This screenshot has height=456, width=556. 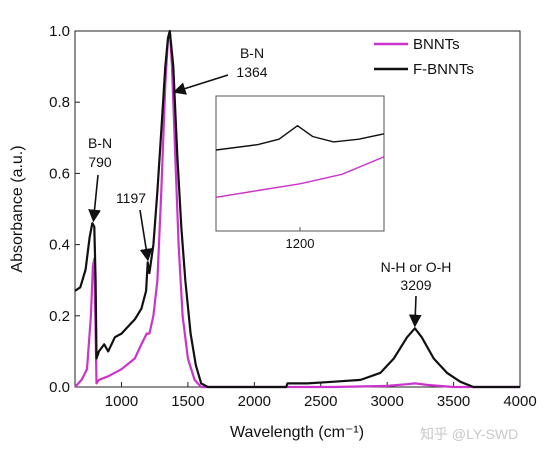 I want to click on inset-line-f-bnnts, so click(x=300, y=137).